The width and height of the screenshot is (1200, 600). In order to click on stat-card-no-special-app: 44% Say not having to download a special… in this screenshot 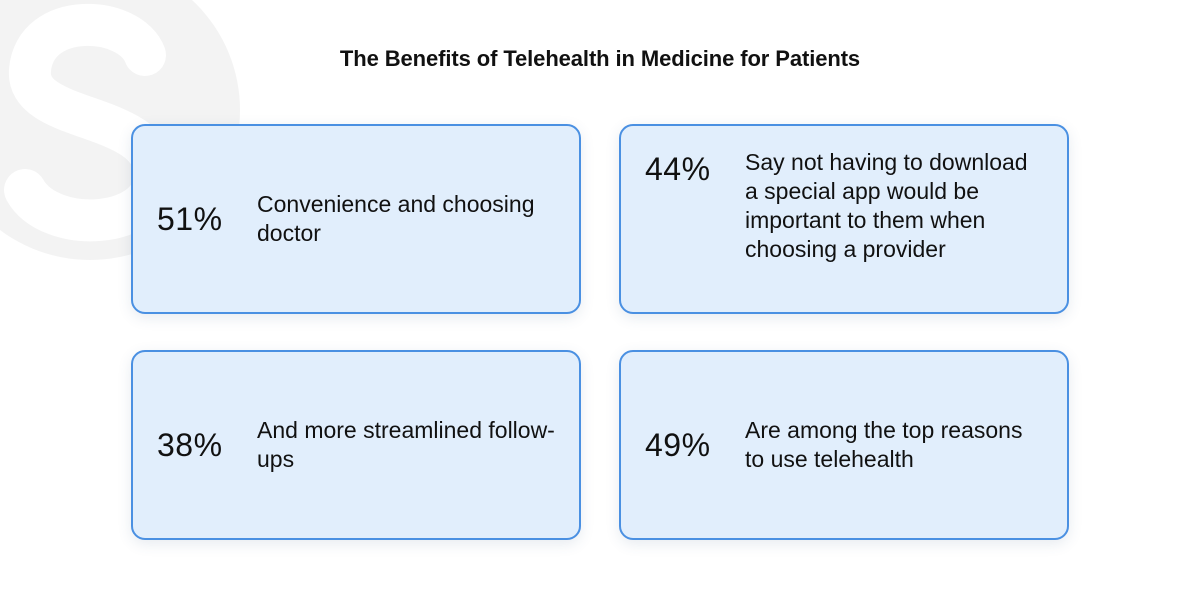, I will do `click(844, 219)`.